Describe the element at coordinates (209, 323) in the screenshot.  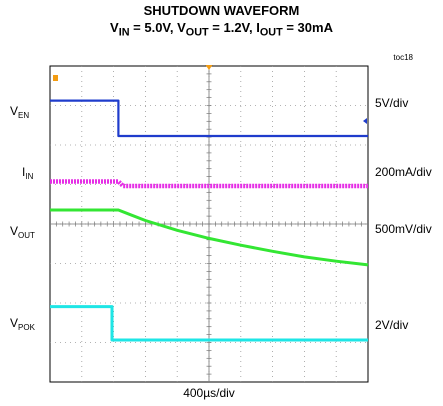
I see `vpok-trace` at that location.